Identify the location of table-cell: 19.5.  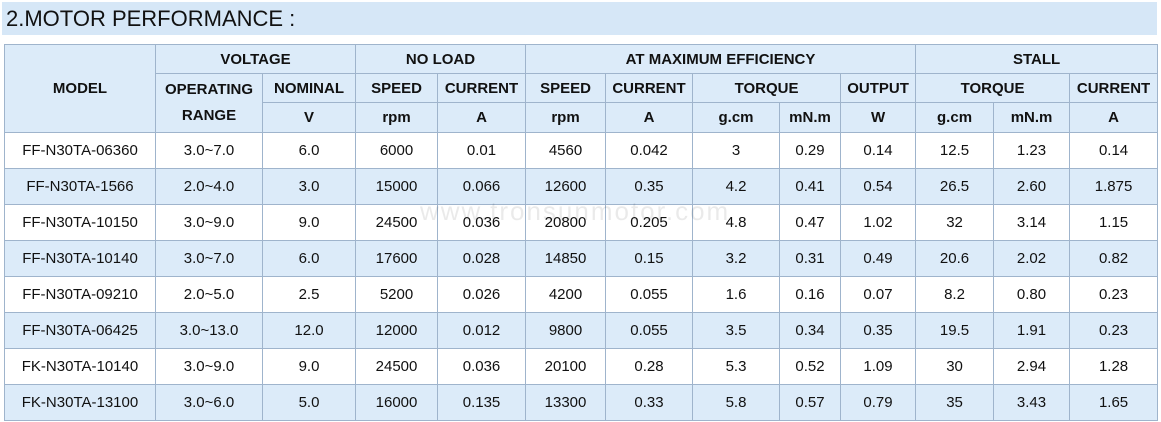
(955, 330).